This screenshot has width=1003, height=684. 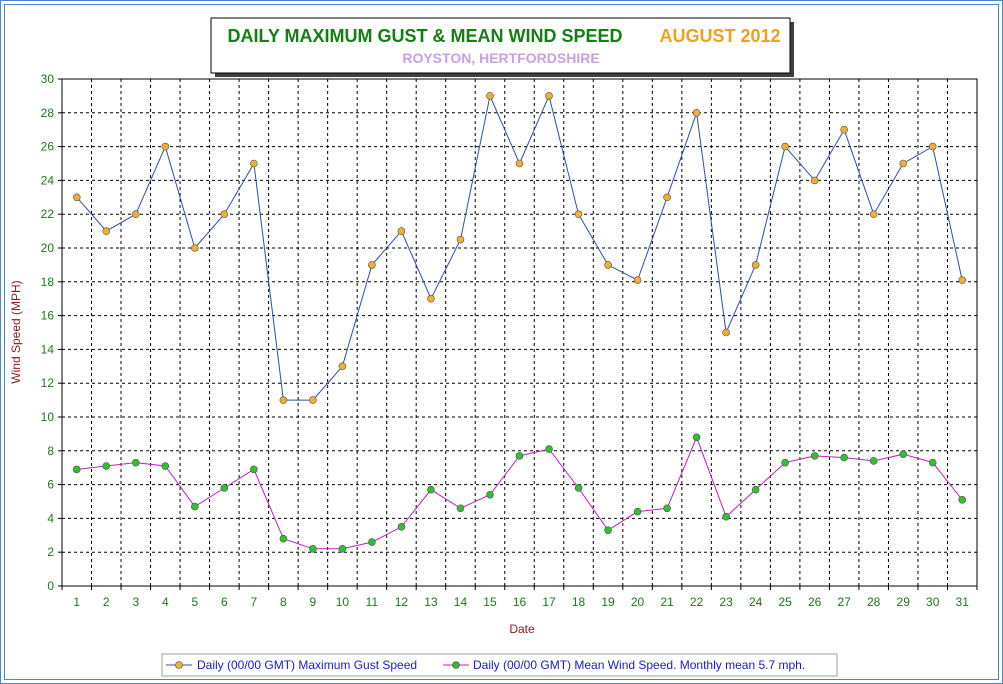 I want to click on x-tick-label: 19, so click(x=608, y=602).